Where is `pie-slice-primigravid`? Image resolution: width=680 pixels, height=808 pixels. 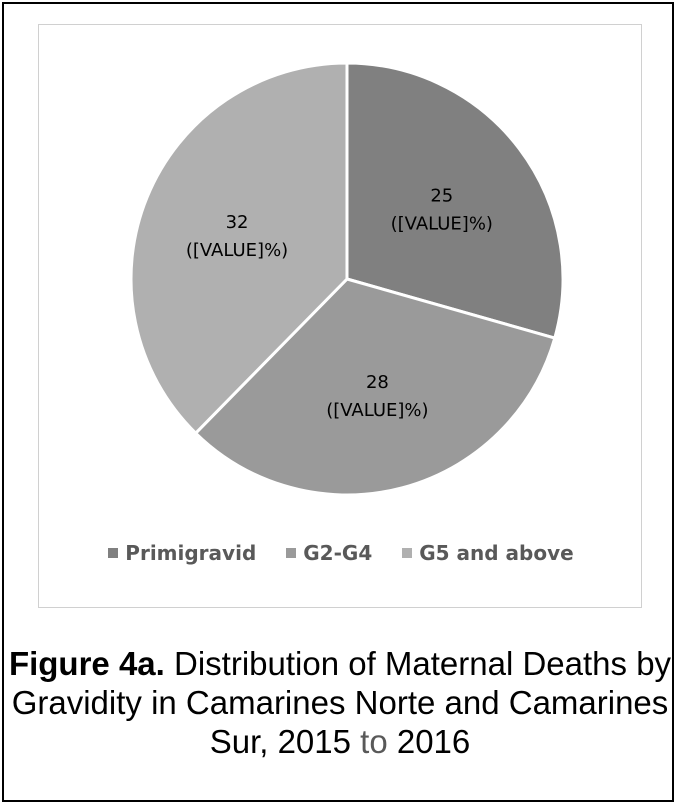
pie-slice-primigravid is located at coordinates (455, 200).